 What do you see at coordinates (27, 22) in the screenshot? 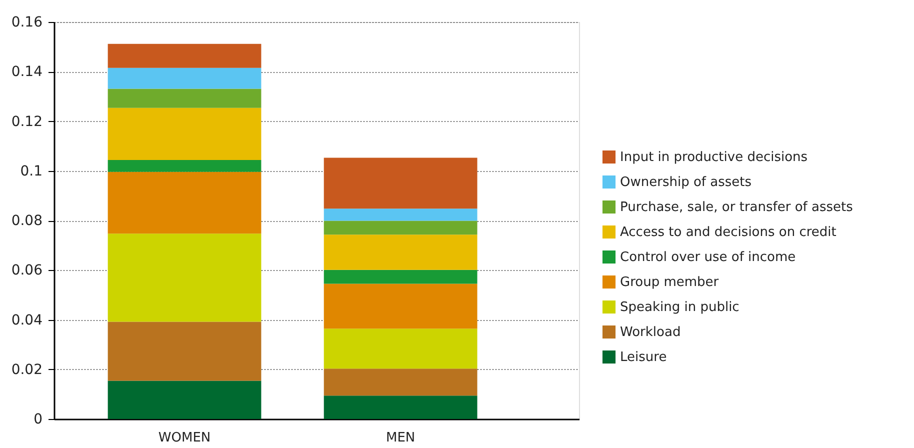
I see `y-tick-label: 0.16` at bounding box center [27, 22].